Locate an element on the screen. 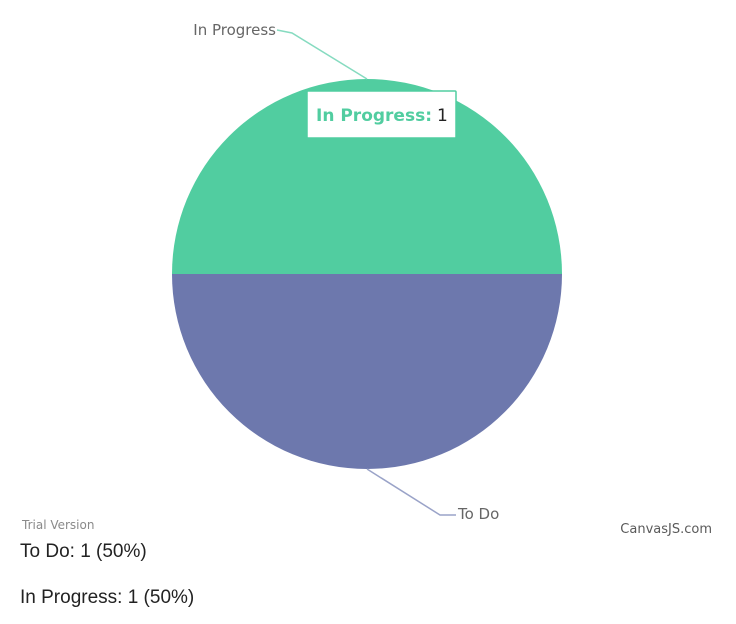 The height and width of the screenshot is (624, 736). slice-label-in-progress: In Progress is located at coordinates (234, 30).